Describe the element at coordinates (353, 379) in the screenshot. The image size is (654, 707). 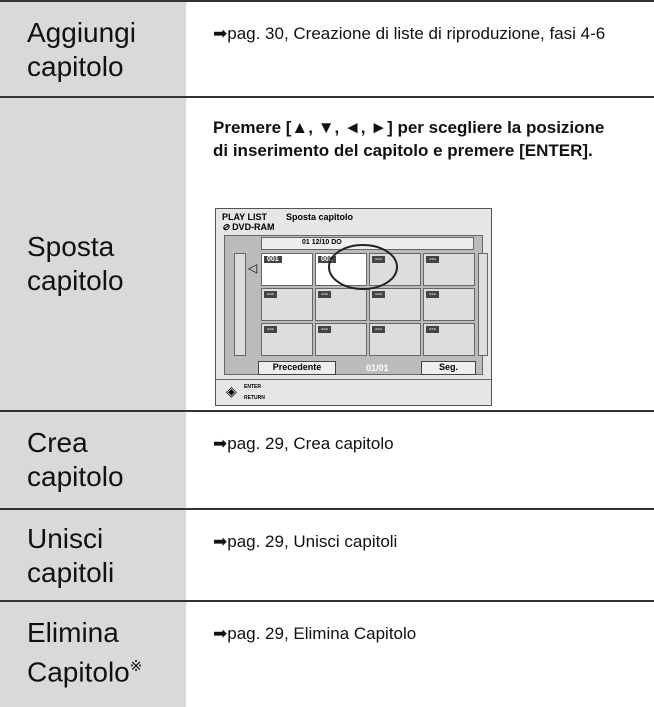
I see `divider` at that location.